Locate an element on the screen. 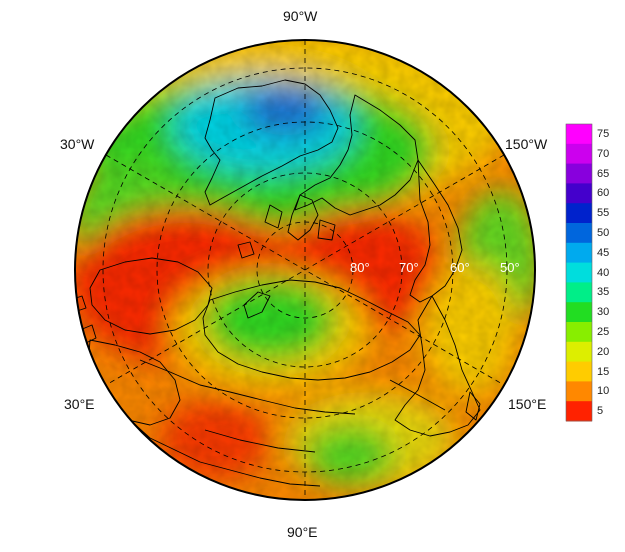 This screenshot has height=552, width=625. coast-novaya-zemlya is located at coordinates (257, 305).